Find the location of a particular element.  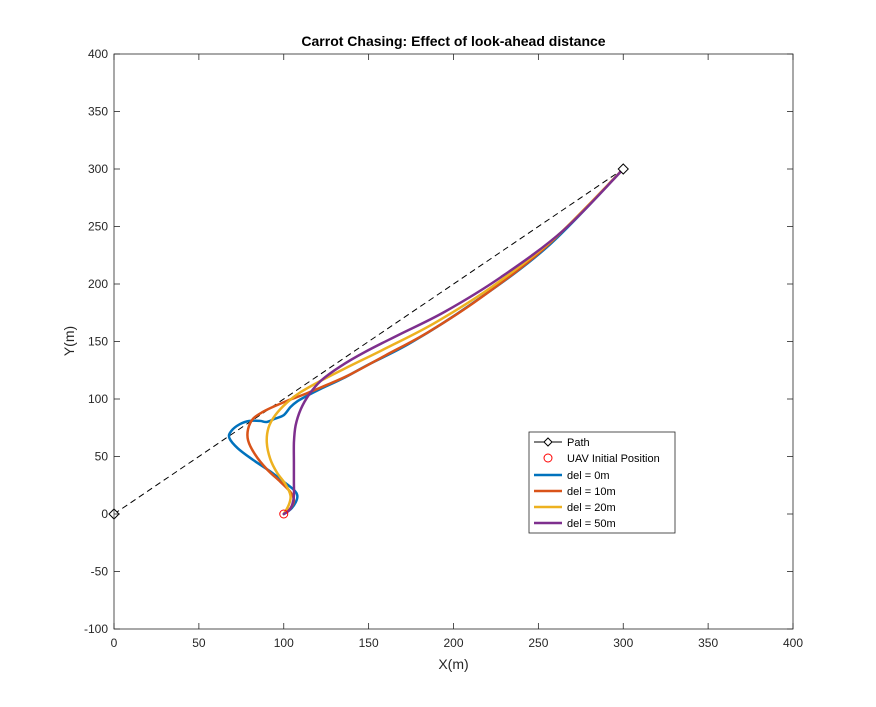

legend-label-path: Path is located at coordinates (578, 443).